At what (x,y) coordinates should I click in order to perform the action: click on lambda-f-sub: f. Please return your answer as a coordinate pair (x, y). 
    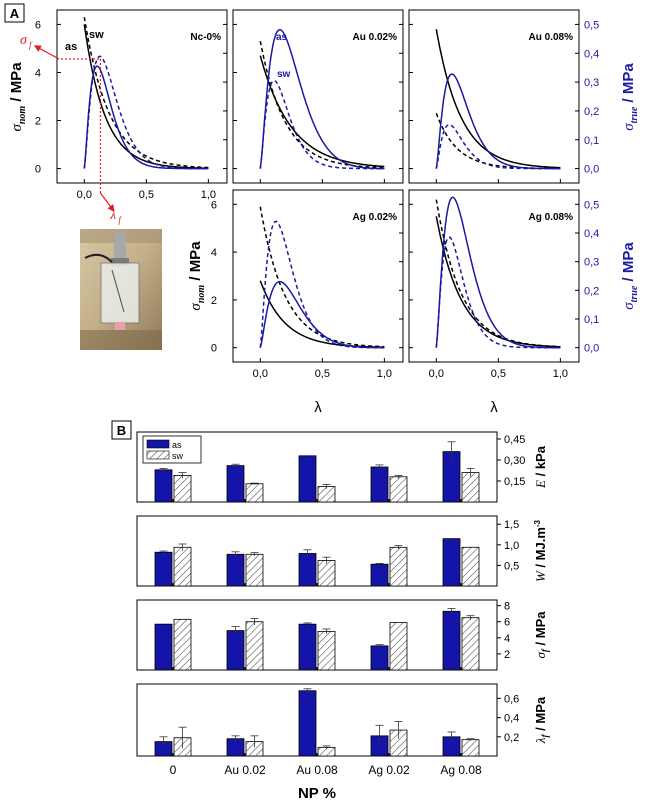
    Looking at the image, I should click on (120, 220).